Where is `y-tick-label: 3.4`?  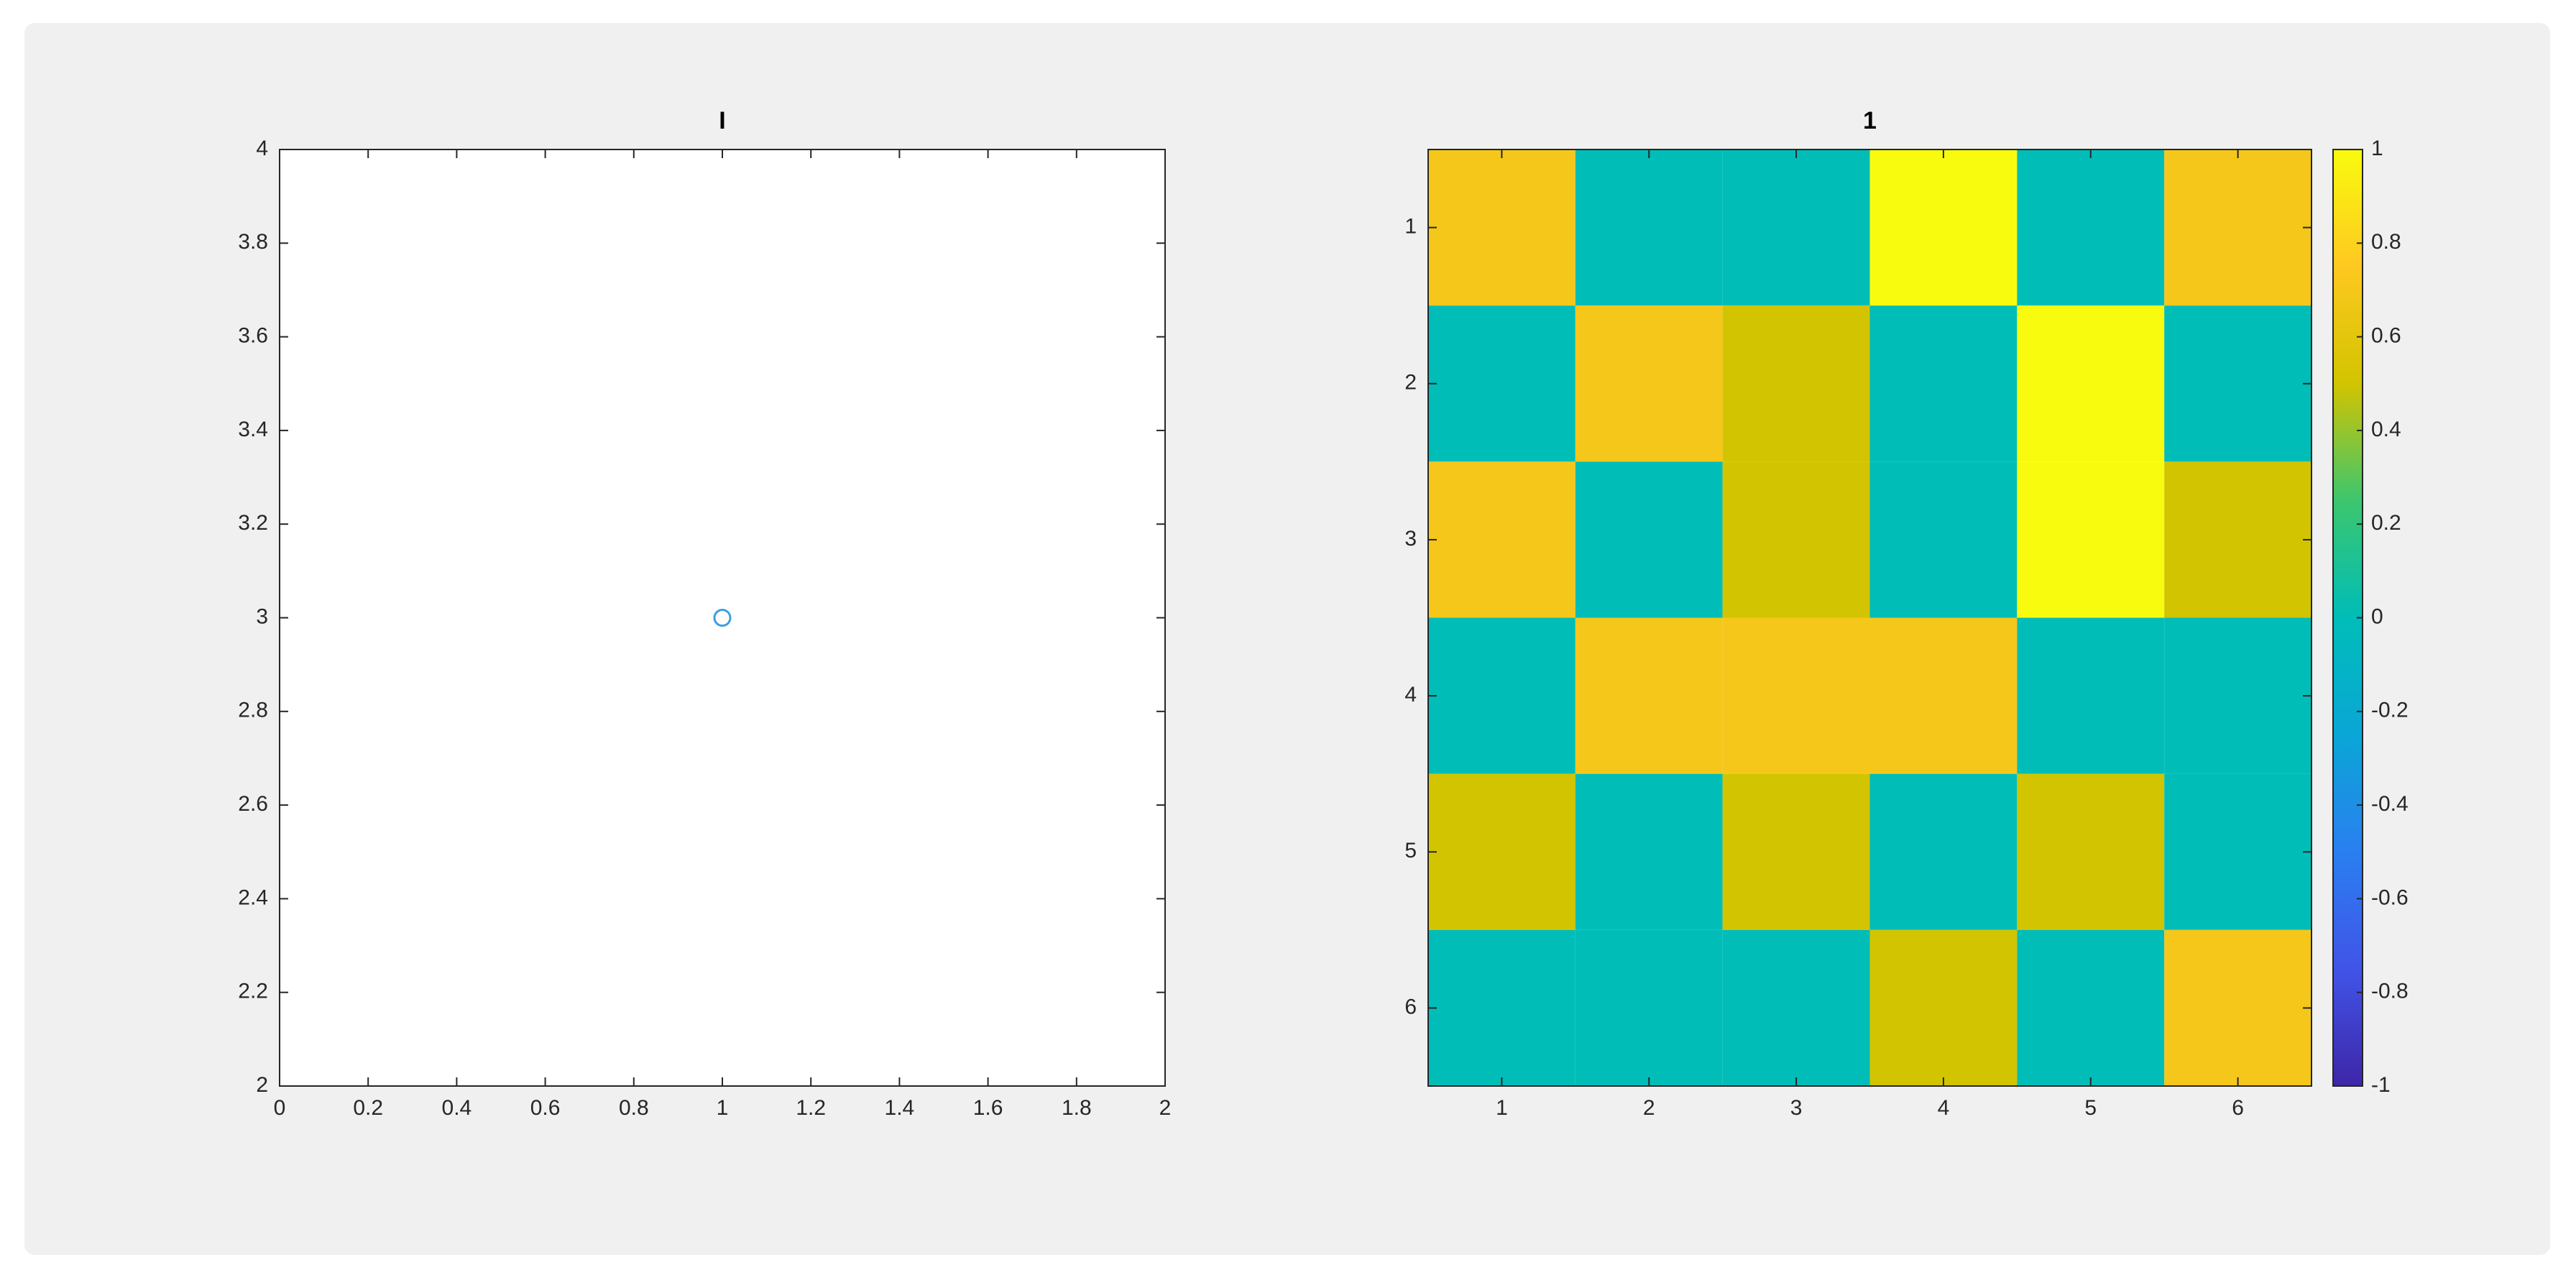
y-tick-label: 3.4 is located at coordinates (253, 429).